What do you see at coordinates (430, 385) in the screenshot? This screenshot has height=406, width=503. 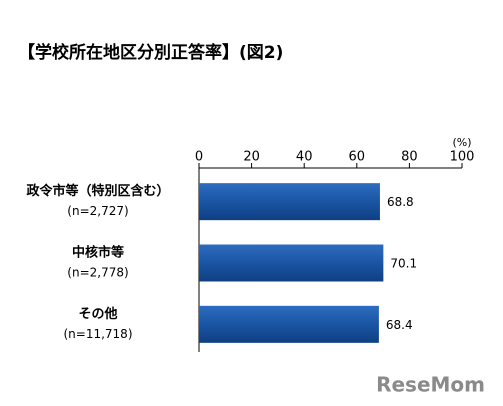 I see `watermark: ReseMom` at bounding box center [430, 385].